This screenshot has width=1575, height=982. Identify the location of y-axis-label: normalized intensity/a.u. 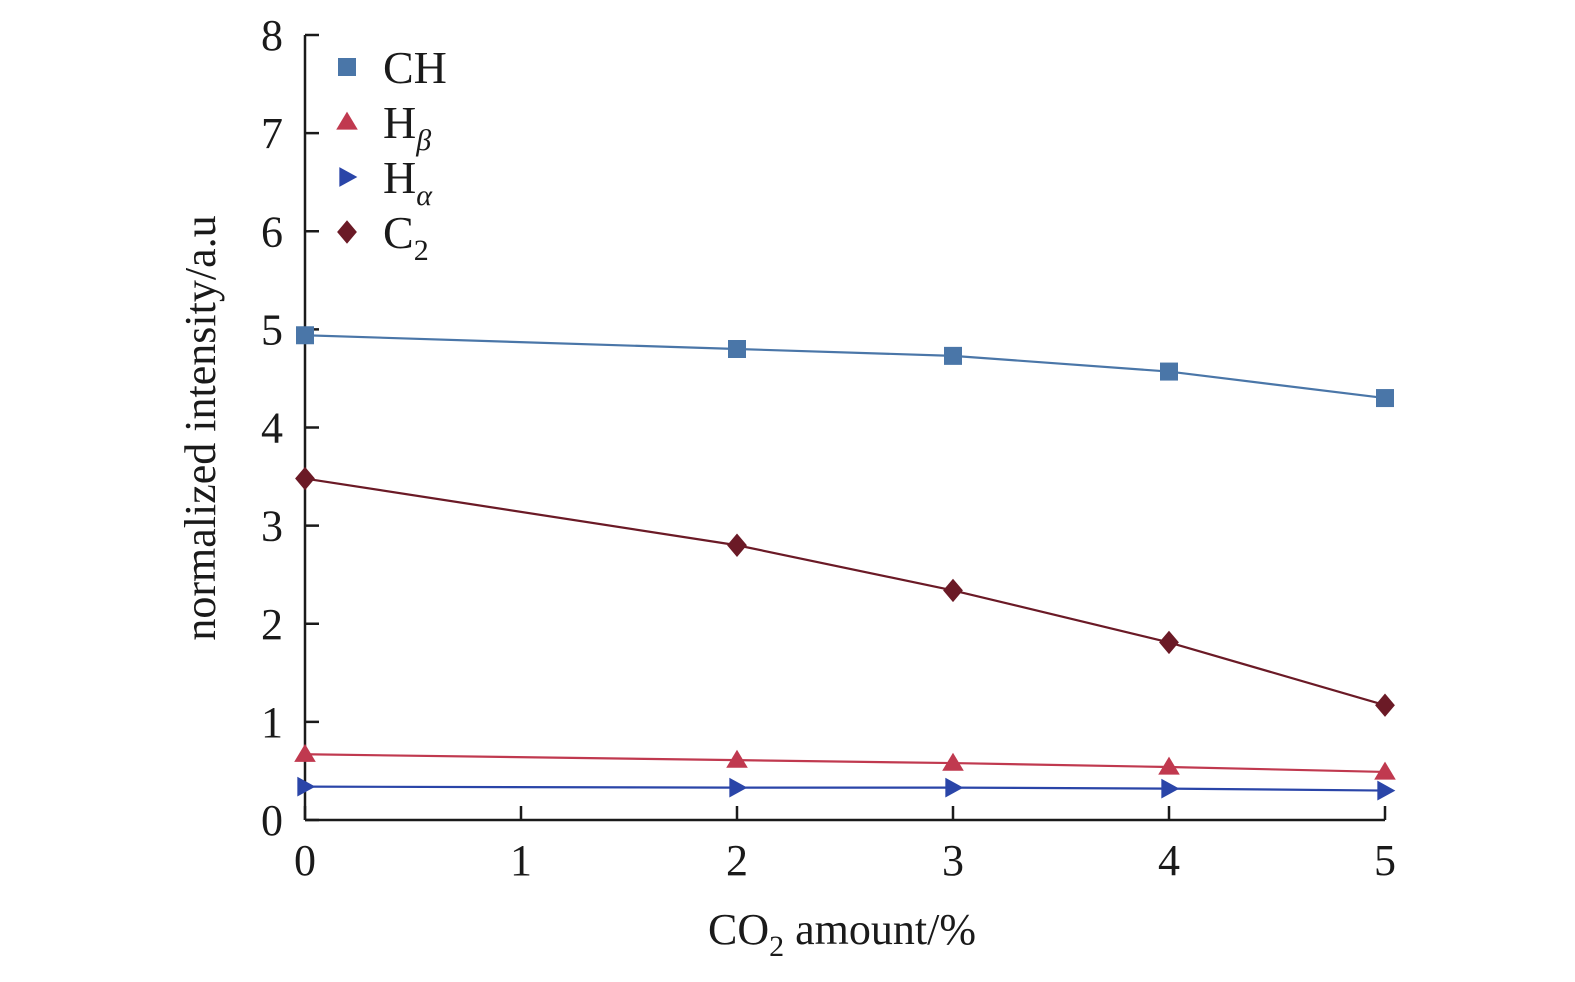
(200, 427).